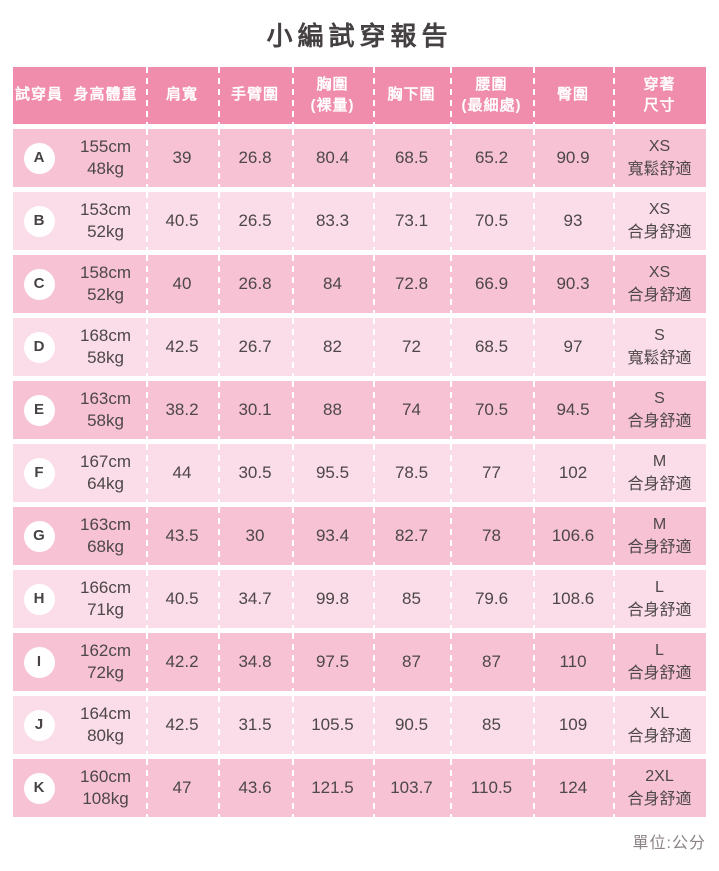 The image size is (719, 871). I want to click on header-row: 試穿員 身高體重 肩寬 手臂圍 胸圍 (裸量) 胸下圍 腰圍 (最細處) 臀圍 穿著 尺寸, so click(359, 95).